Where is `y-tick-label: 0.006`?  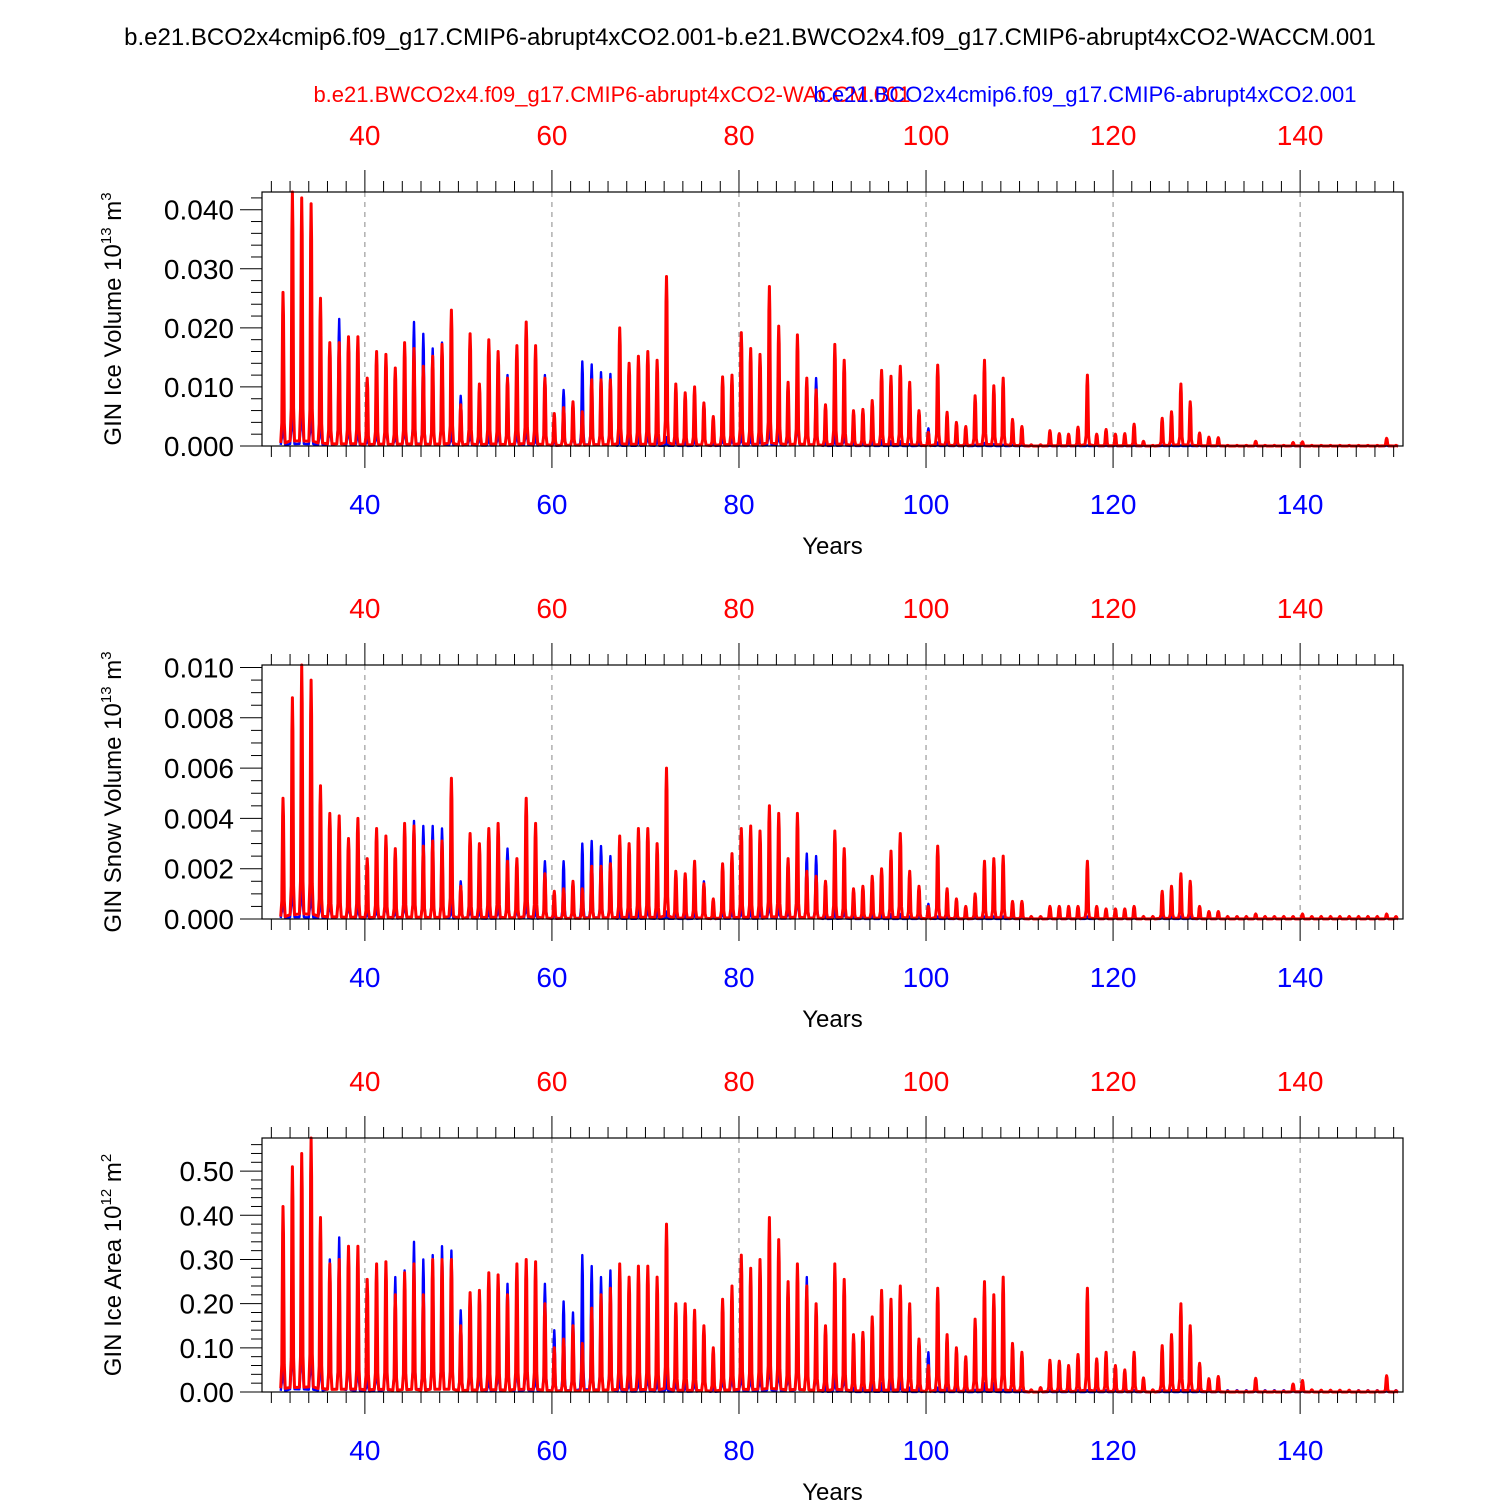
y-tick-label: 0.006 is located at coordinates (199, 768).